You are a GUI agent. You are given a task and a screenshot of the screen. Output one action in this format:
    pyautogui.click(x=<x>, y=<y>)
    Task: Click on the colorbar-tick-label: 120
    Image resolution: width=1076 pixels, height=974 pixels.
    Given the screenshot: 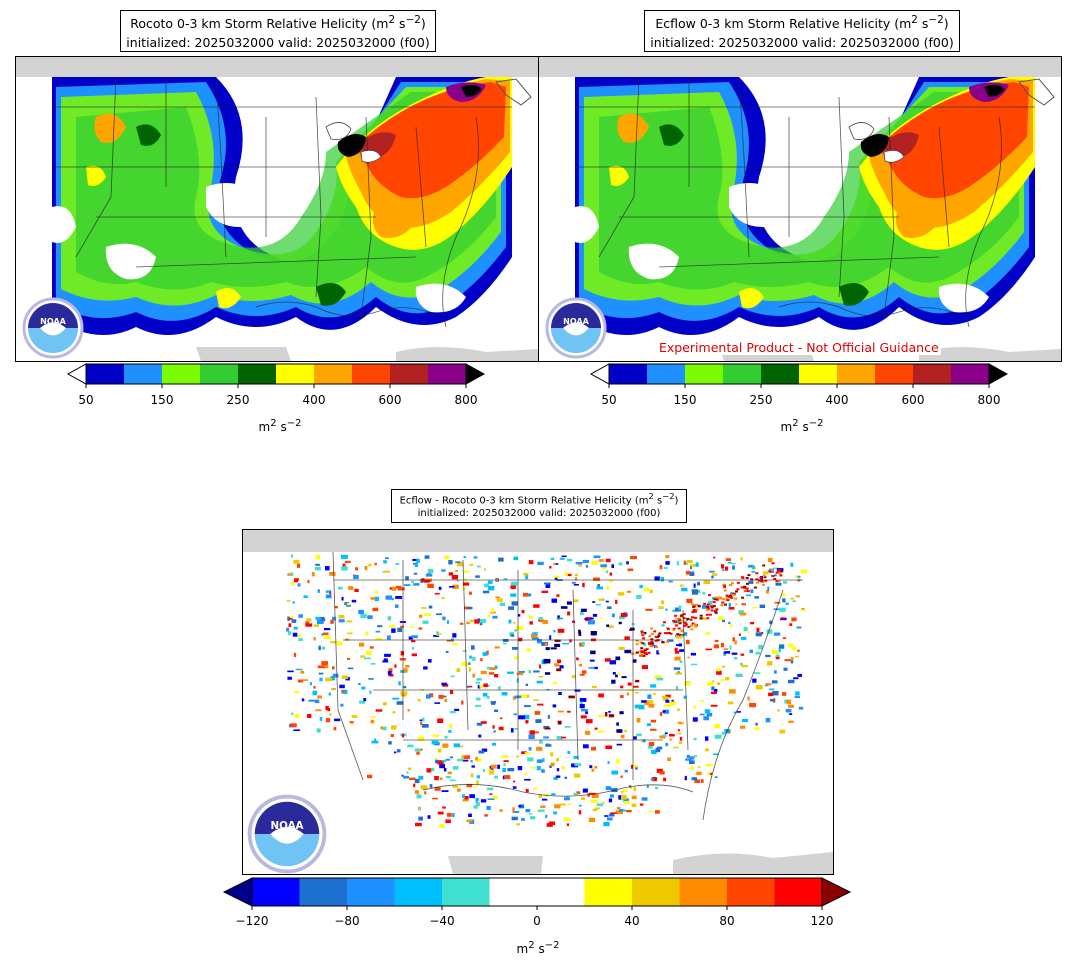 What is the action you would take?
    pyautogui.click(x=822, y=921)
    